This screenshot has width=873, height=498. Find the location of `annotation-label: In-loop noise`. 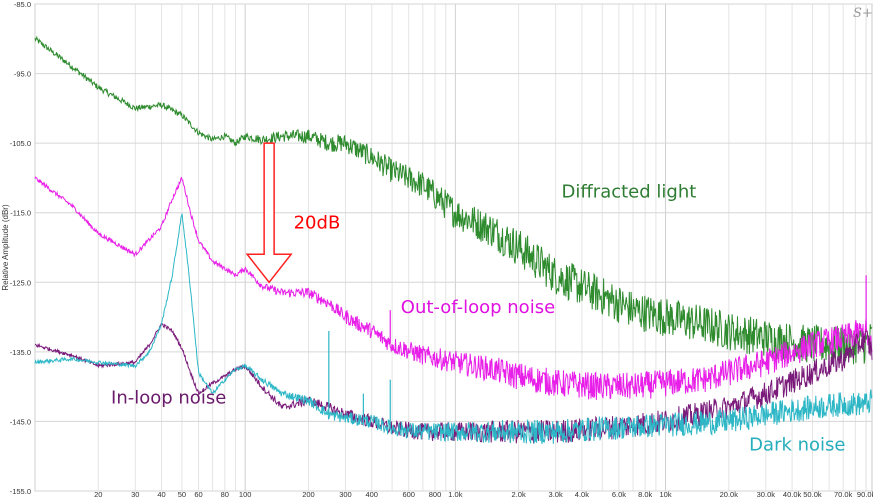

annotation-label: In-loop noise is located at coordinates (168, 397).